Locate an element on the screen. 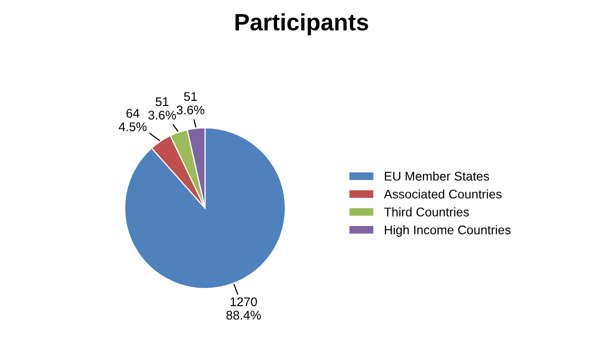  data-label: 1270 88.4% is located at coordinates (243, 308).